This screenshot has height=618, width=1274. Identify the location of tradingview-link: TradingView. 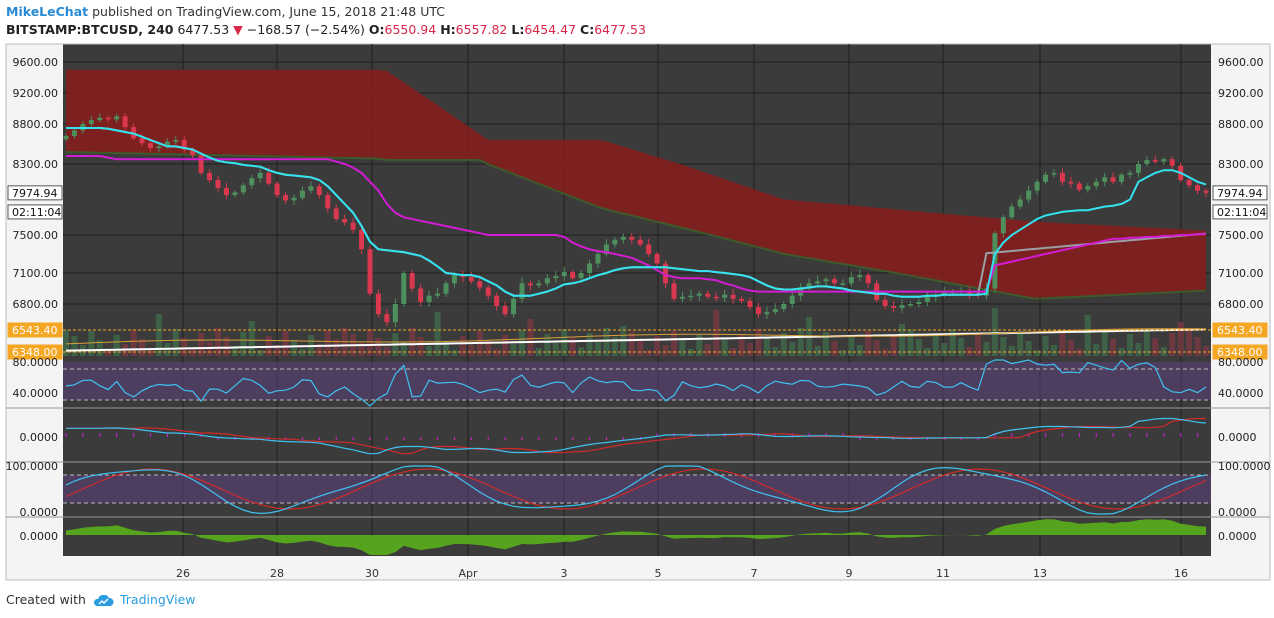
(157, 599).